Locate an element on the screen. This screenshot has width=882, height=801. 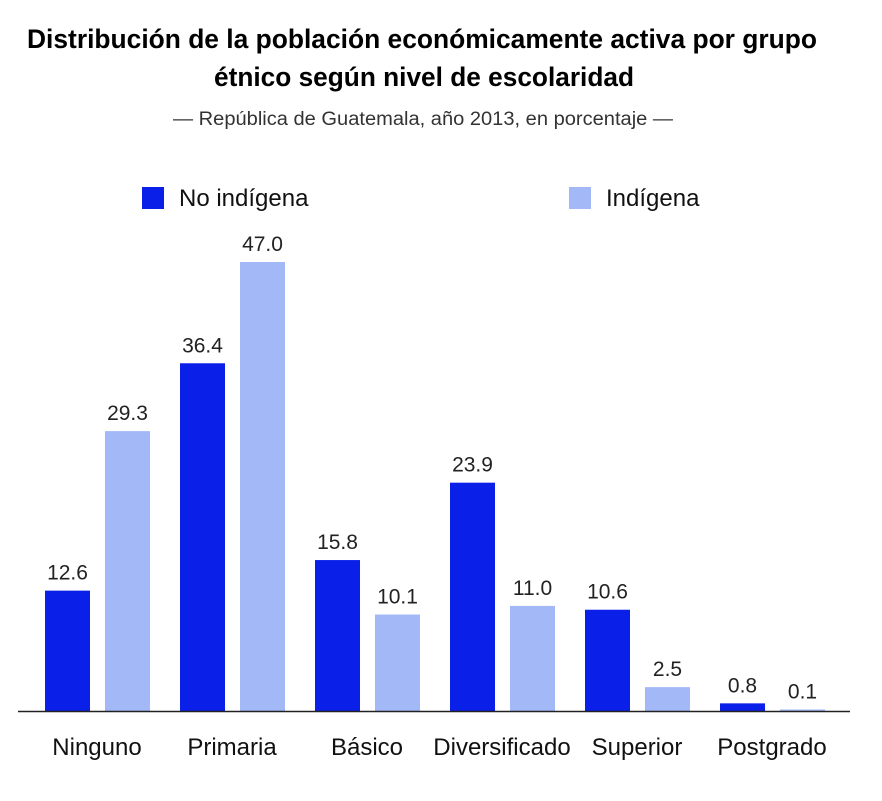
data-label-1-5: 0.1 is located at coordinates (802, 692).